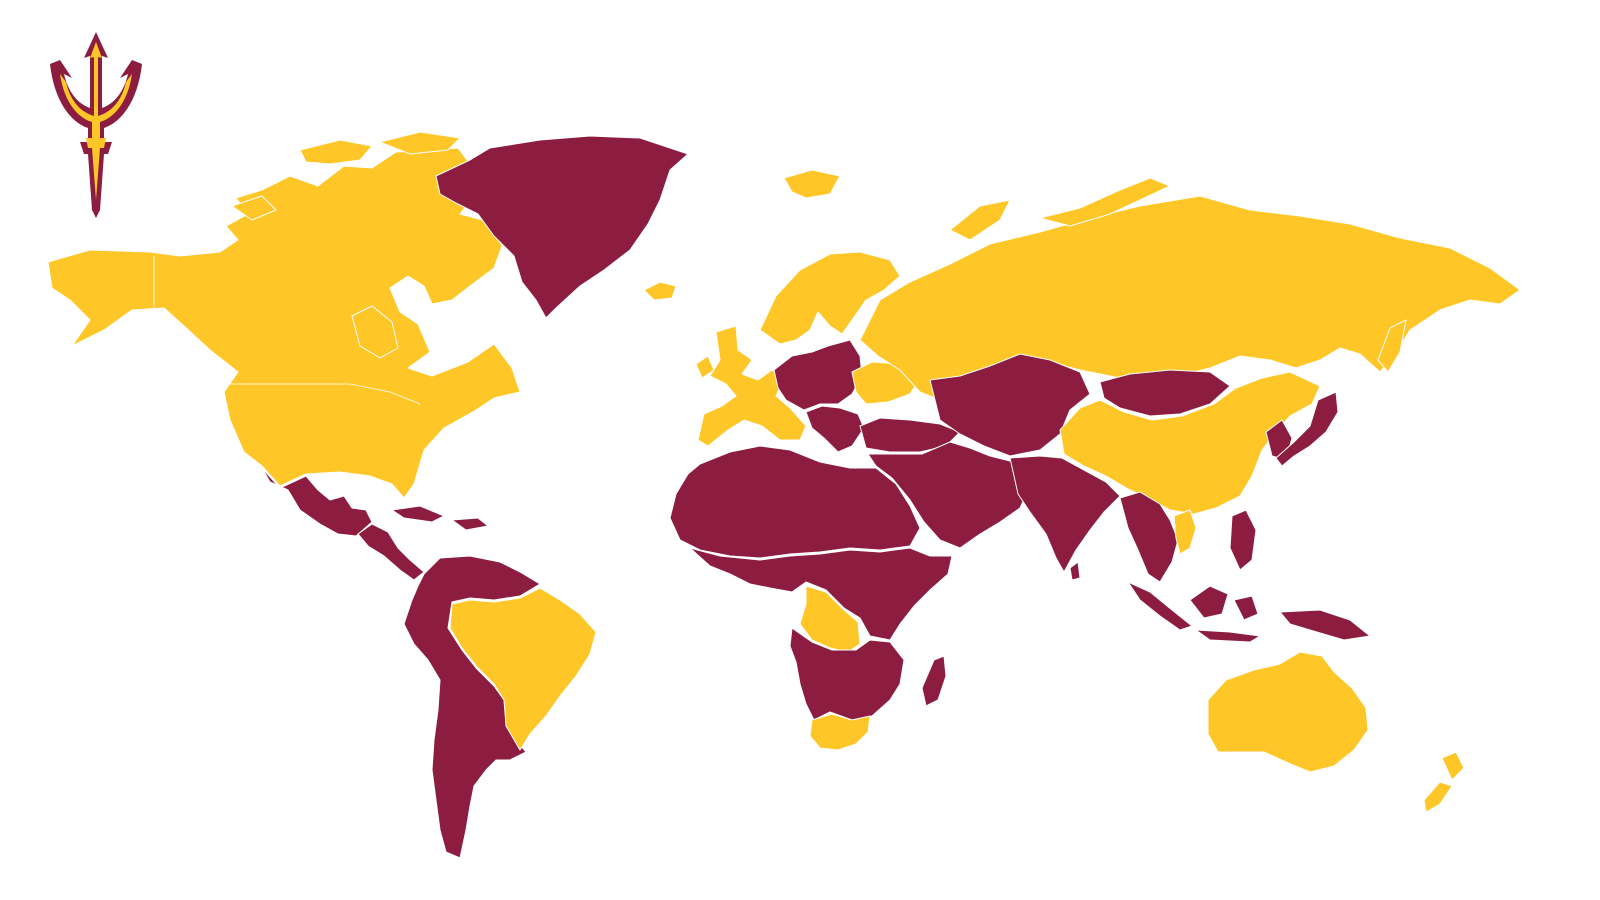 This screenshot has height=900, width=1600. Describe the element at coordinates (821, 594) in the screenshot. I see `region-central-africa` at that location.